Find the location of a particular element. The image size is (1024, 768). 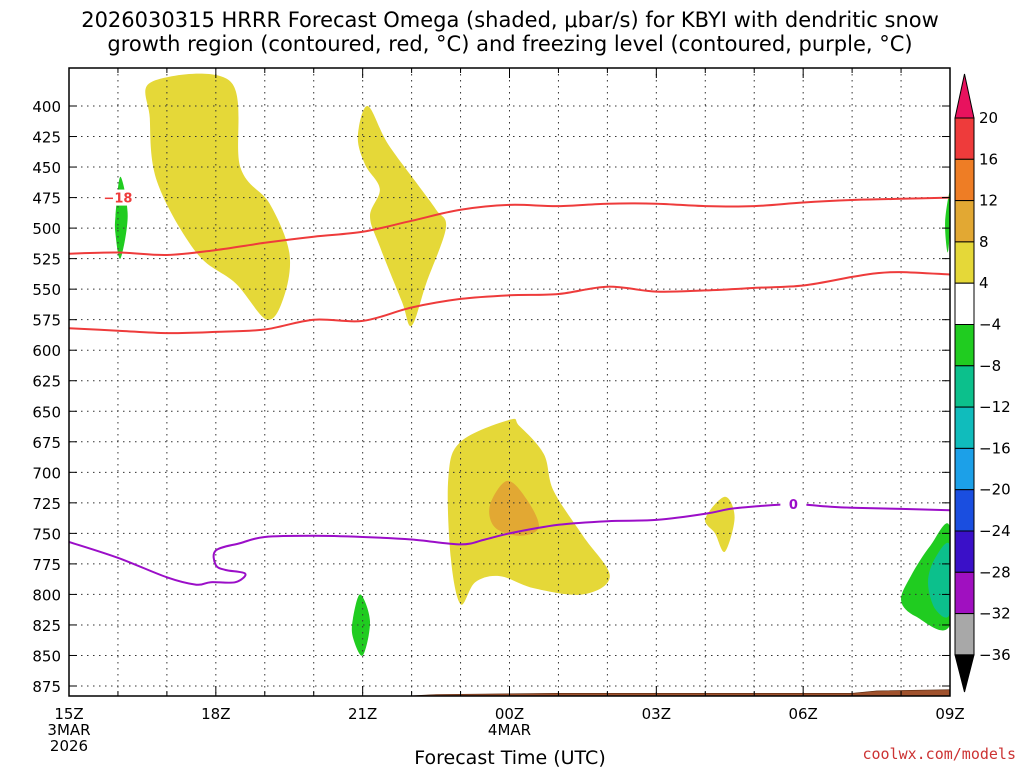

colorbar-label: −8 is located at coordinates (990, 366).